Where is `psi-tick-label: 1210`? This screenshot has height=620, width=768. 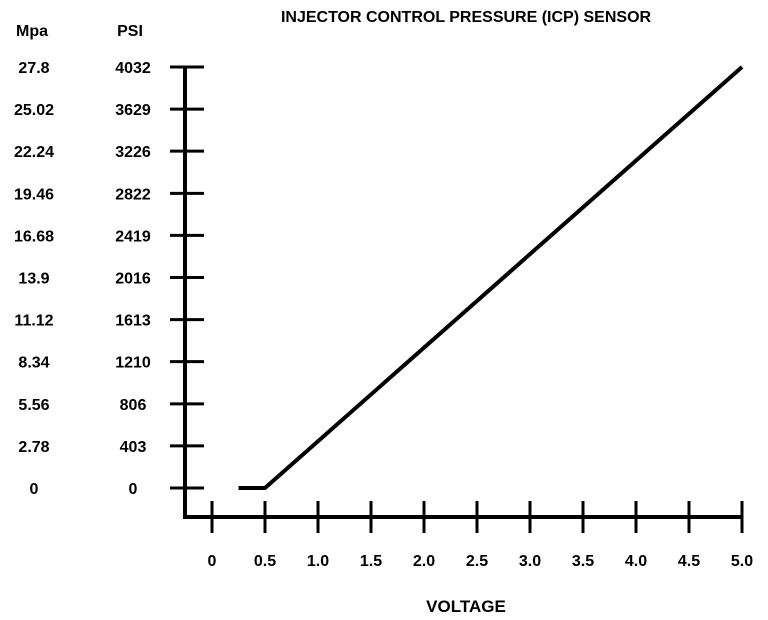
psi-tick-label: 1210 is located at coordinates (133, 363).